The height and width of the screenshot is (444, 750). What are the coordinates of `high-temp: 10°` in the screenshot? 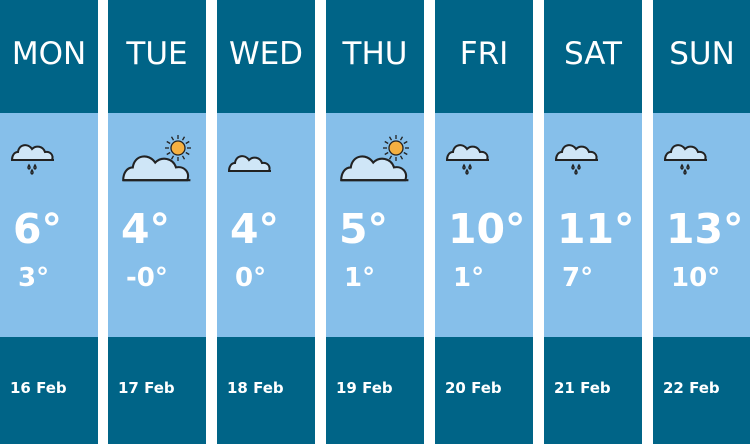 It's located at (487, 229).